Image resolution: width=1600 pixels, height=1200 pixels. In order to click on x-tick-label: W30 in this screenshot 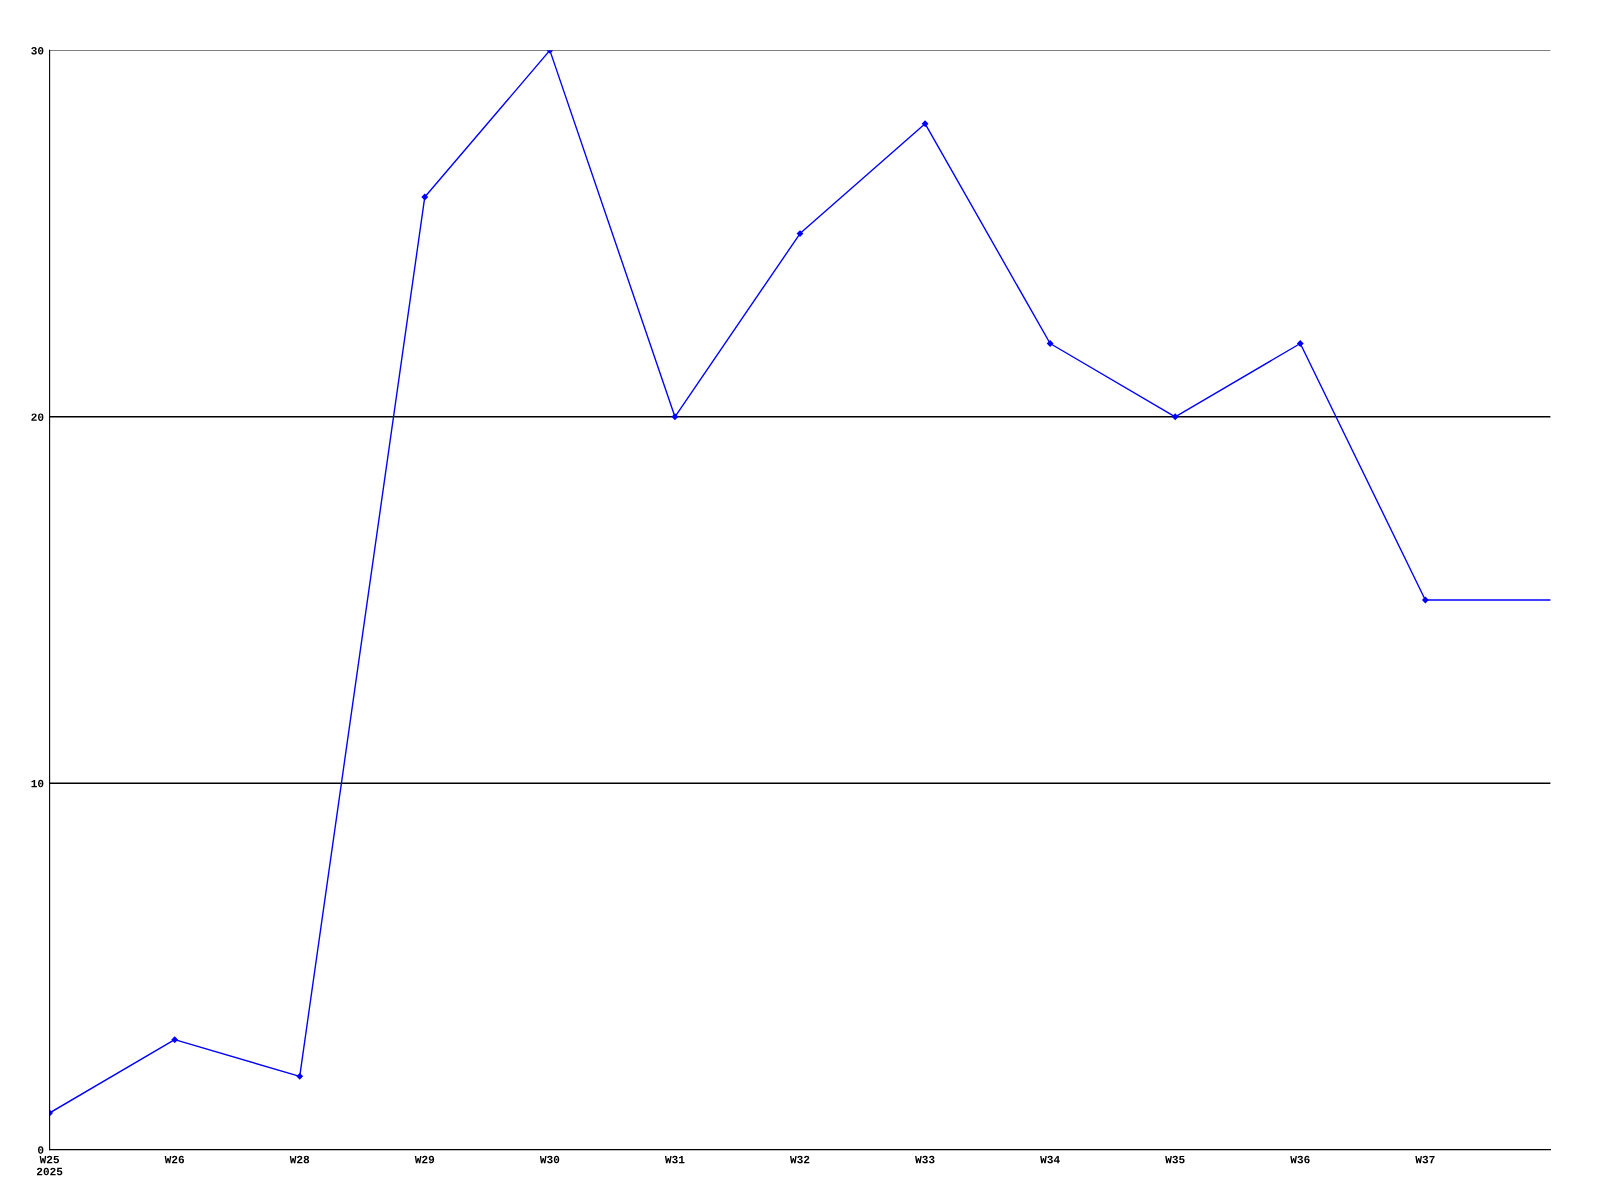, I will do `click(549, 1159)`.